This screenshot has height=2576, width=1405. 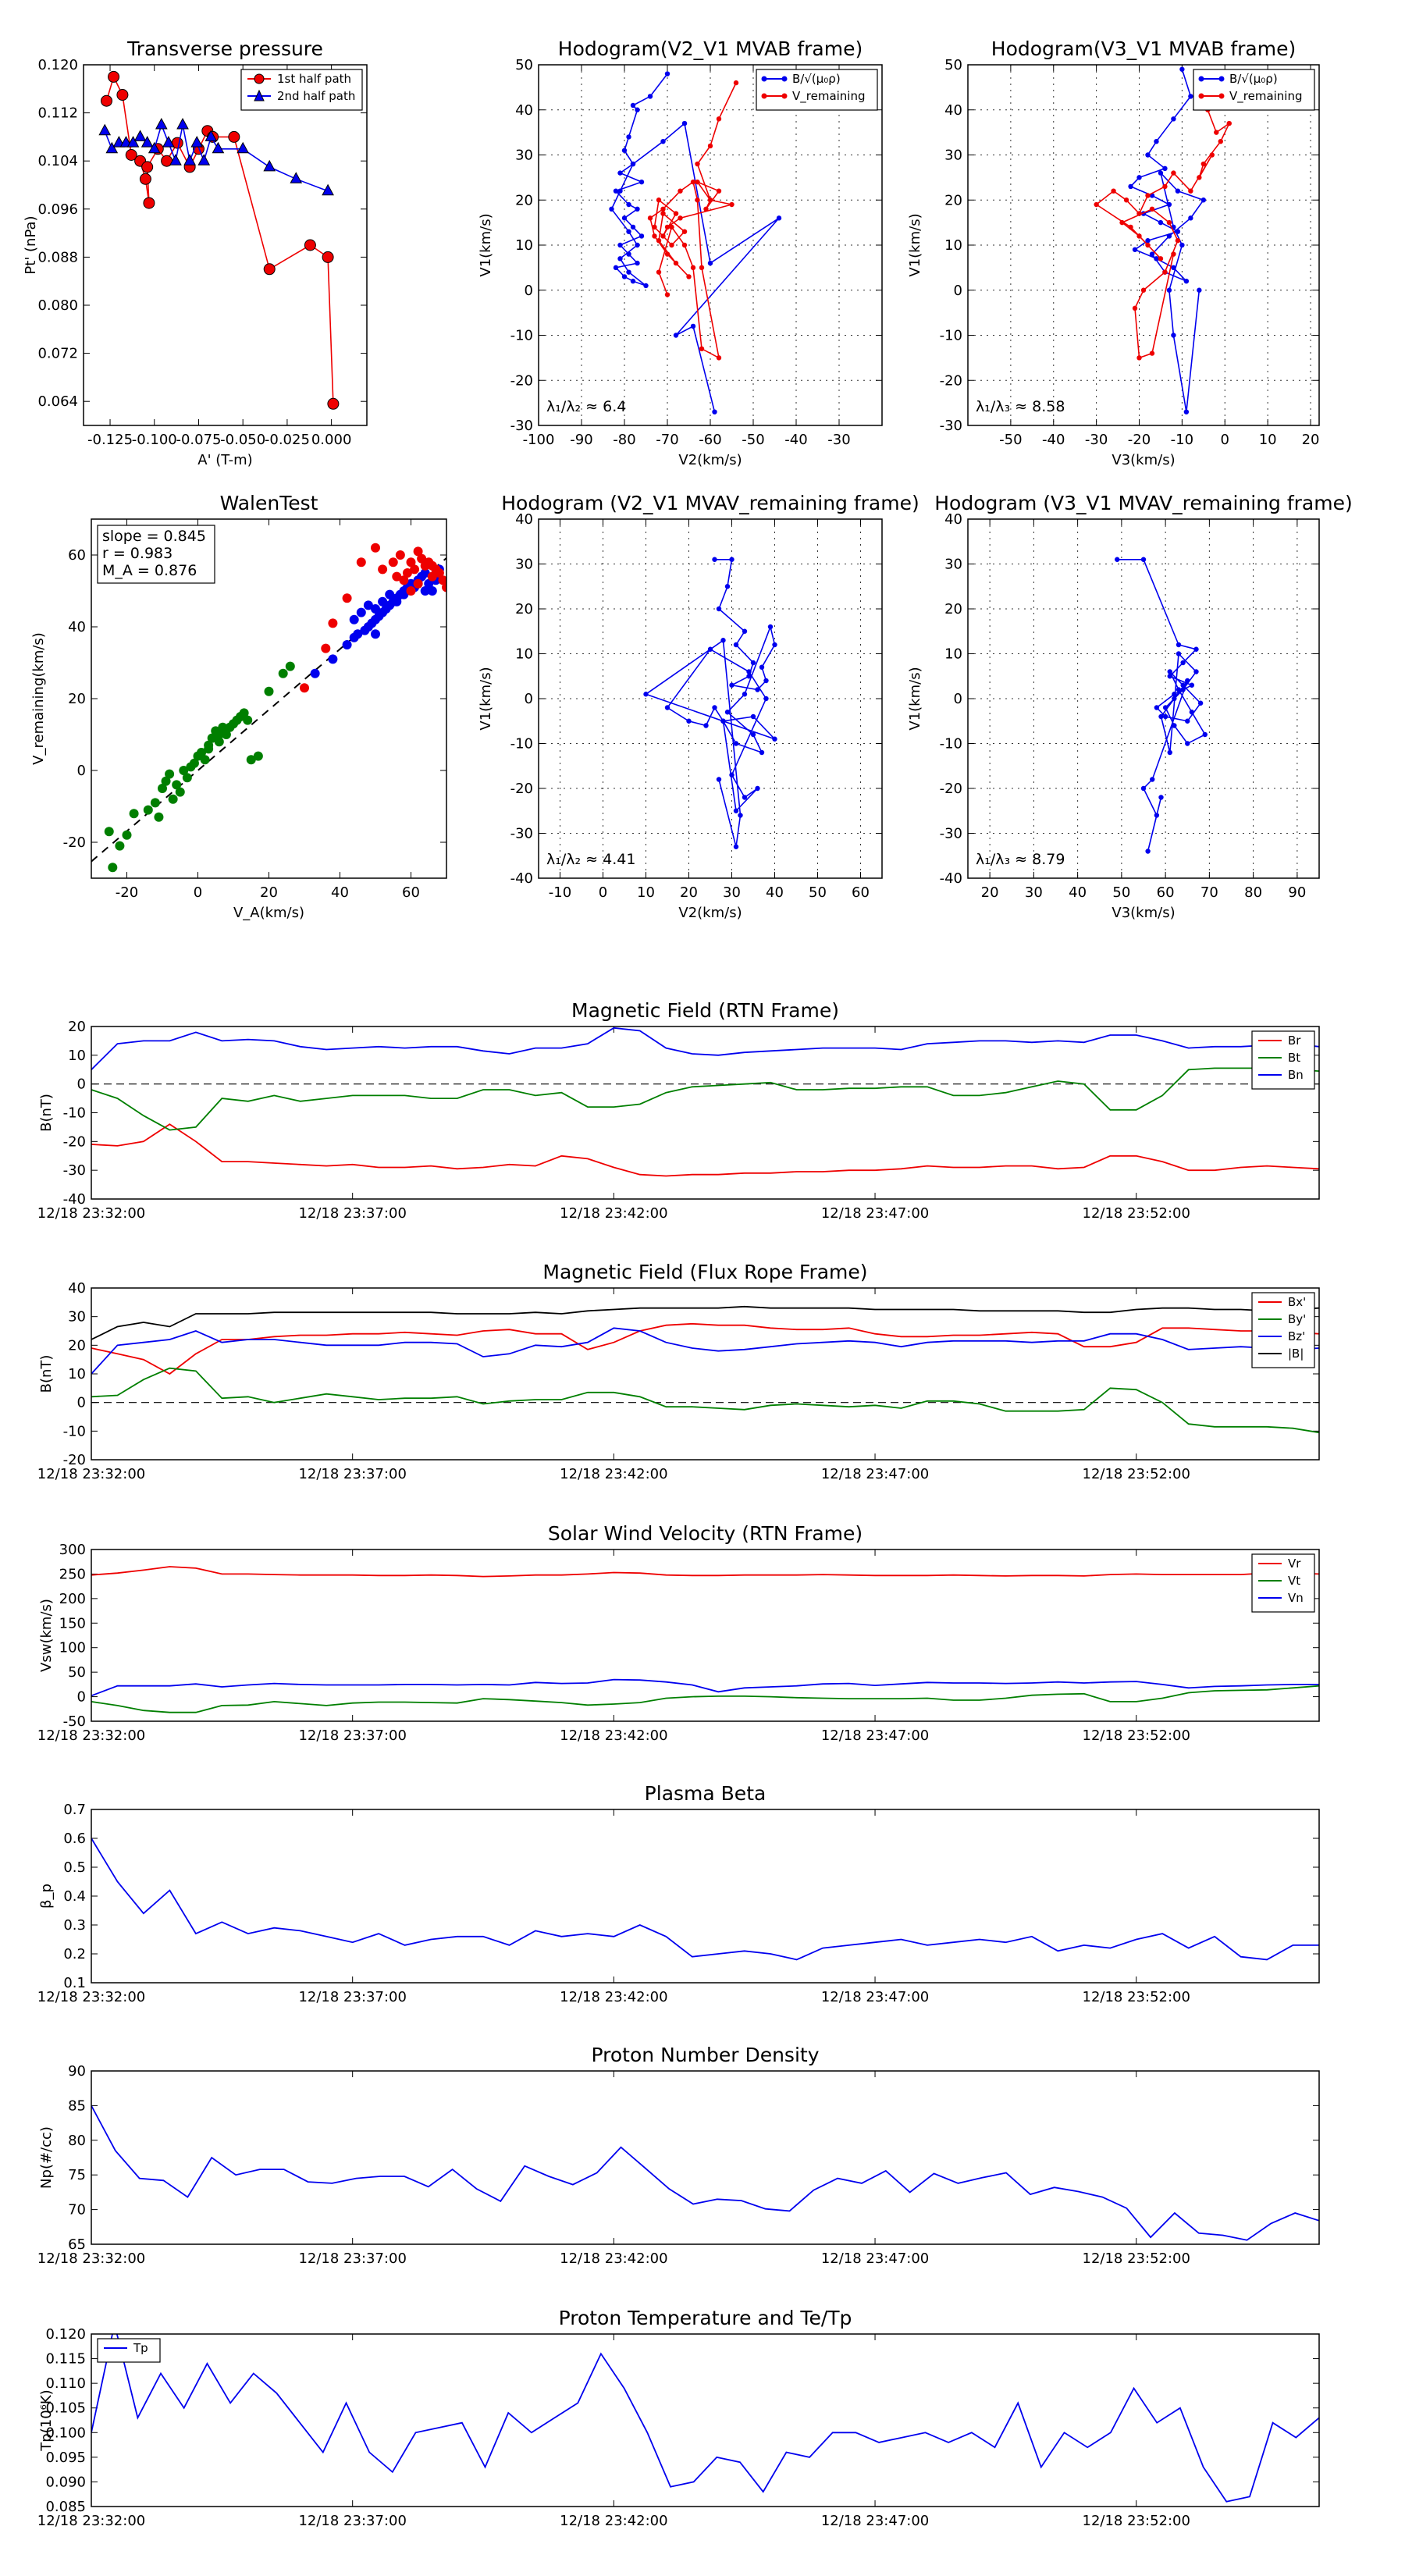 What do you see at coordinates (706, 1533) in the screenshot?
I see `plot-title: Solar Wind Velocity (RTN Frame)` at bounding box center [706, 1533].